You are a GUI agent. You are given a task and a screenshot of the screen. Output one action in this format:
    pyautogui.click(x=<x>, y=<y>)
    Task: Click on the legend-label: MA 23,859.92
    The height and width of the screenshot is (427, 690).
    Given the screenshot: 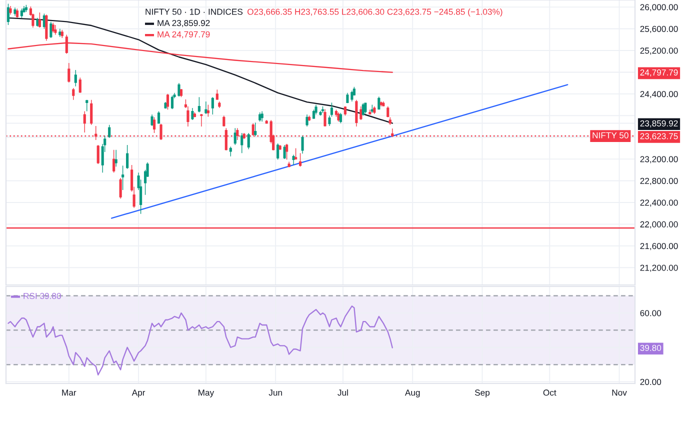 What is the action you would take?
    pyautogui.click(x=184, y=24)
    